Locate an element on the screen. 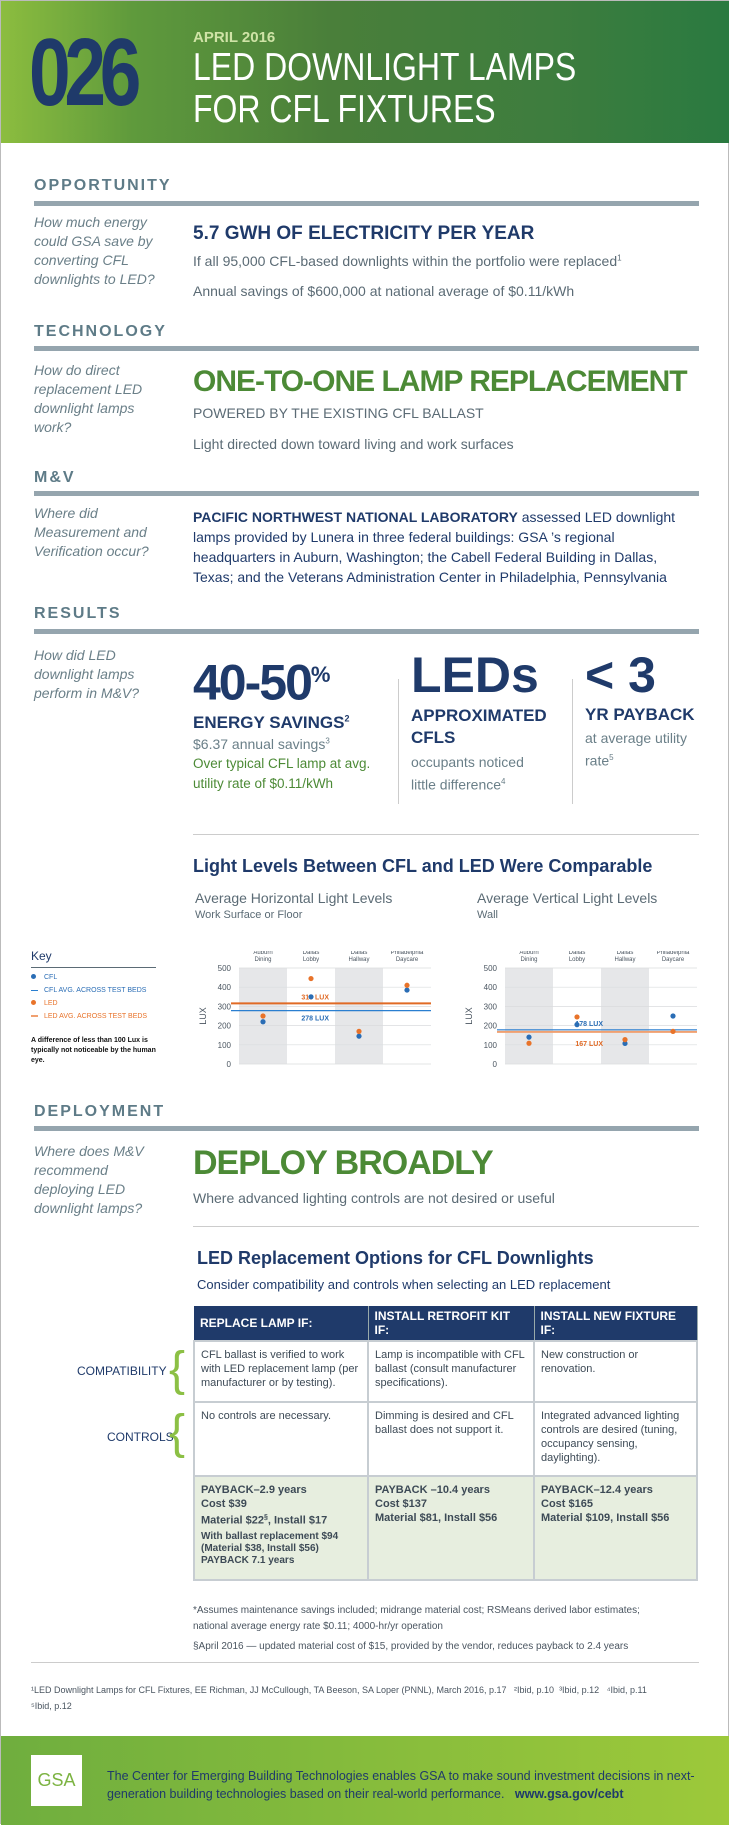  install: , Install $17 is located at coordinates (297, 1520).